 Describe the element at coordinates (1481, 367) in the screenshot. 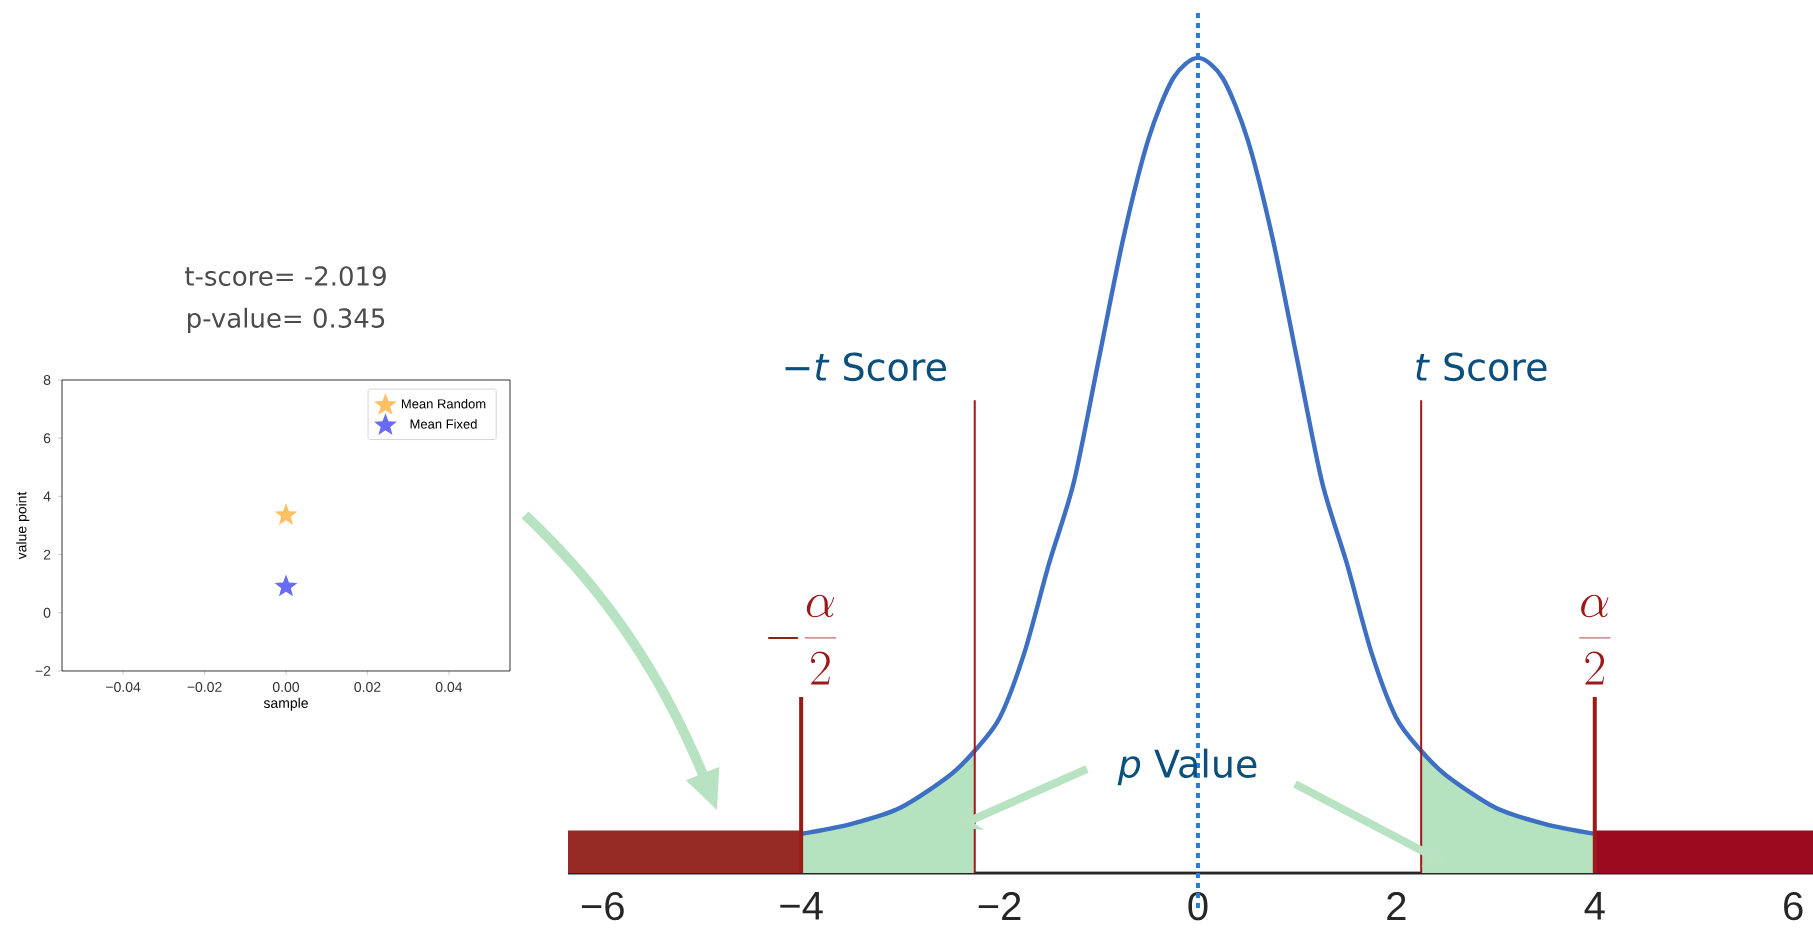

I see `annotation: t Score` at that location.